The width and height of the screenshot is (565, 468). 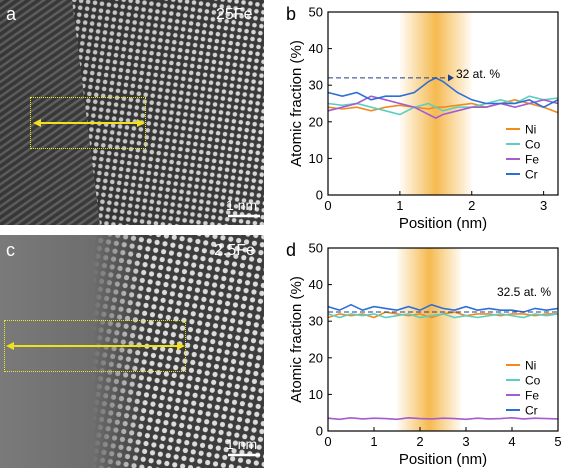 What do you see at coordinates (531, 175) in the screenshot?
I see `chart-b-legend-label-cr: Cr` at bounding box center [531, 175].